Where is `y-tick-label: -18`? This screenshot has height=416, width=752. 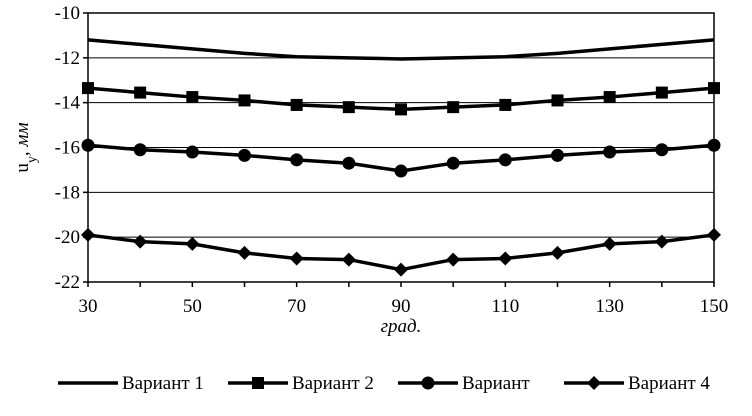 y-tick-label: -18 is located at coordinates (67, 192).